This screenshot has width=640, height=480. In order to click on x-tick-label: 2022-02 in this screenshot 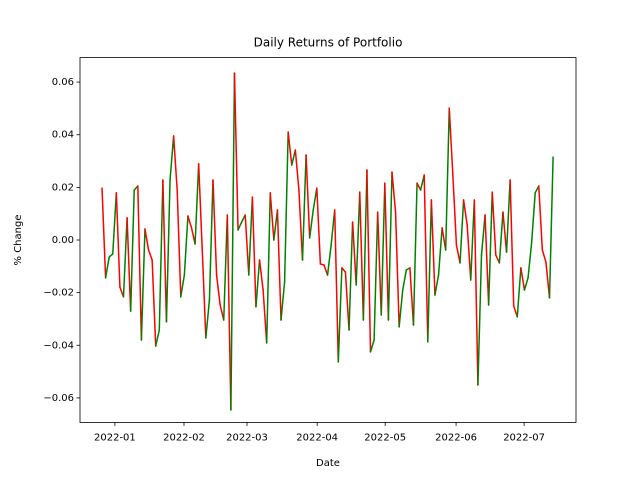, I will do `click(184, 437)`.